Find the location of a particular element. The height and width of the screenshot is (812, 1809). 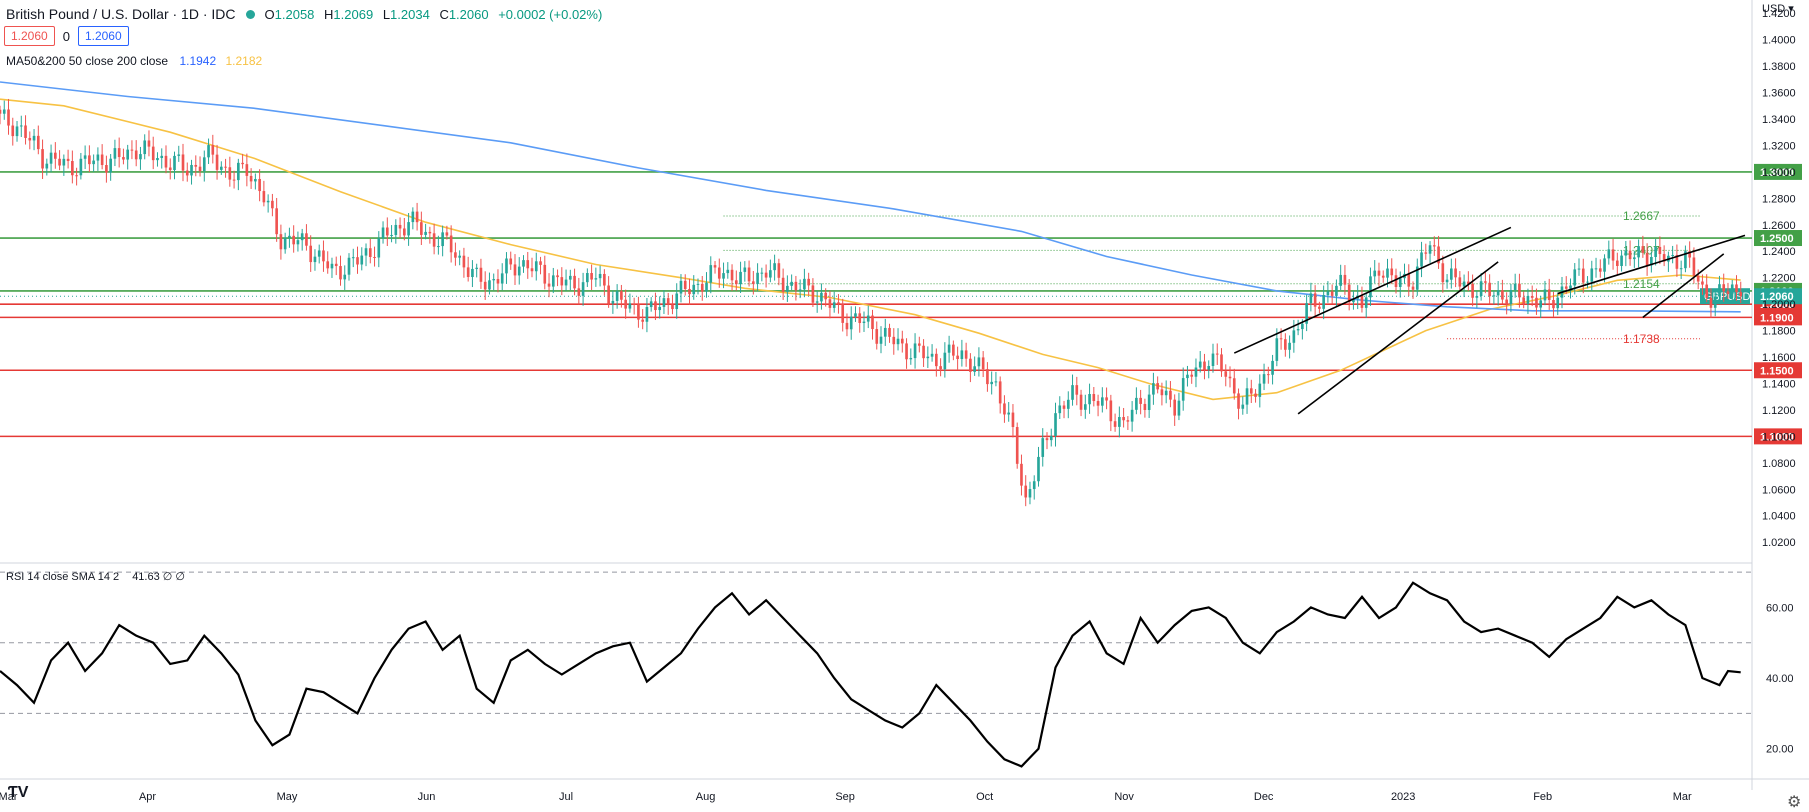

rsi-legend: RSI 14 close SMA 14 2 41.63 ∅ ∅ is located at coordinates (95, 576).